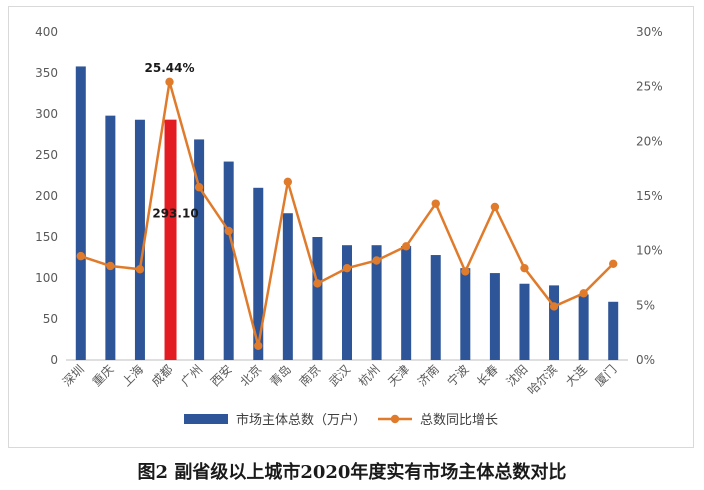  Describe the element at coordinates (280, 376) in the screenshot. I see `x-tick-label: 青岛` at that location.